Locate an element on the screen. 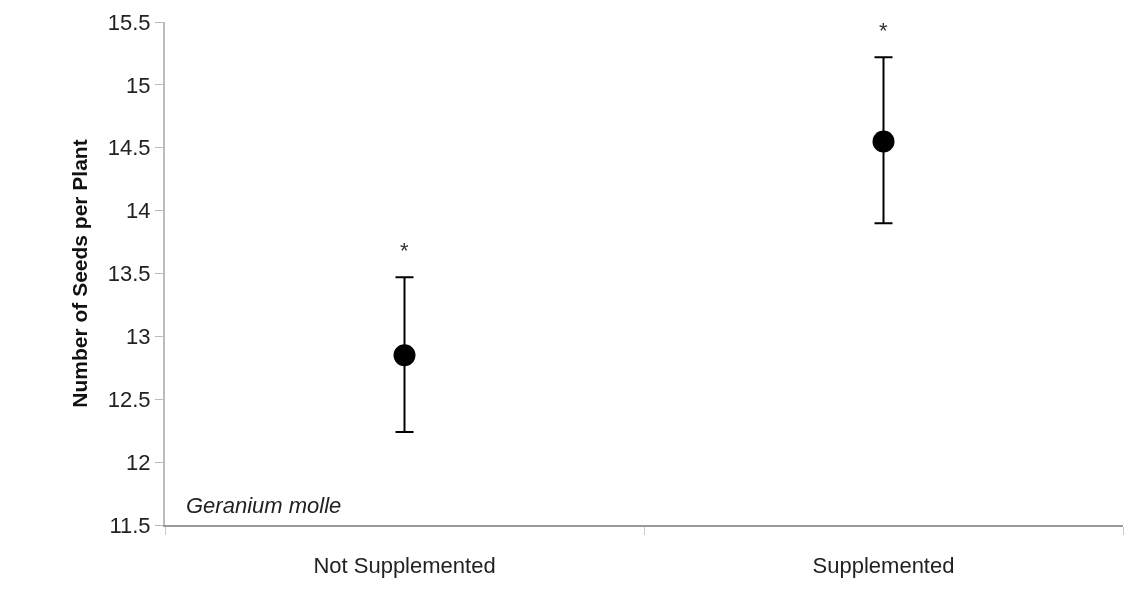 Image resolution: width=1133 pixels, height=607 pixels. y-tick-label: 12 is located at coordinates (138, 462).